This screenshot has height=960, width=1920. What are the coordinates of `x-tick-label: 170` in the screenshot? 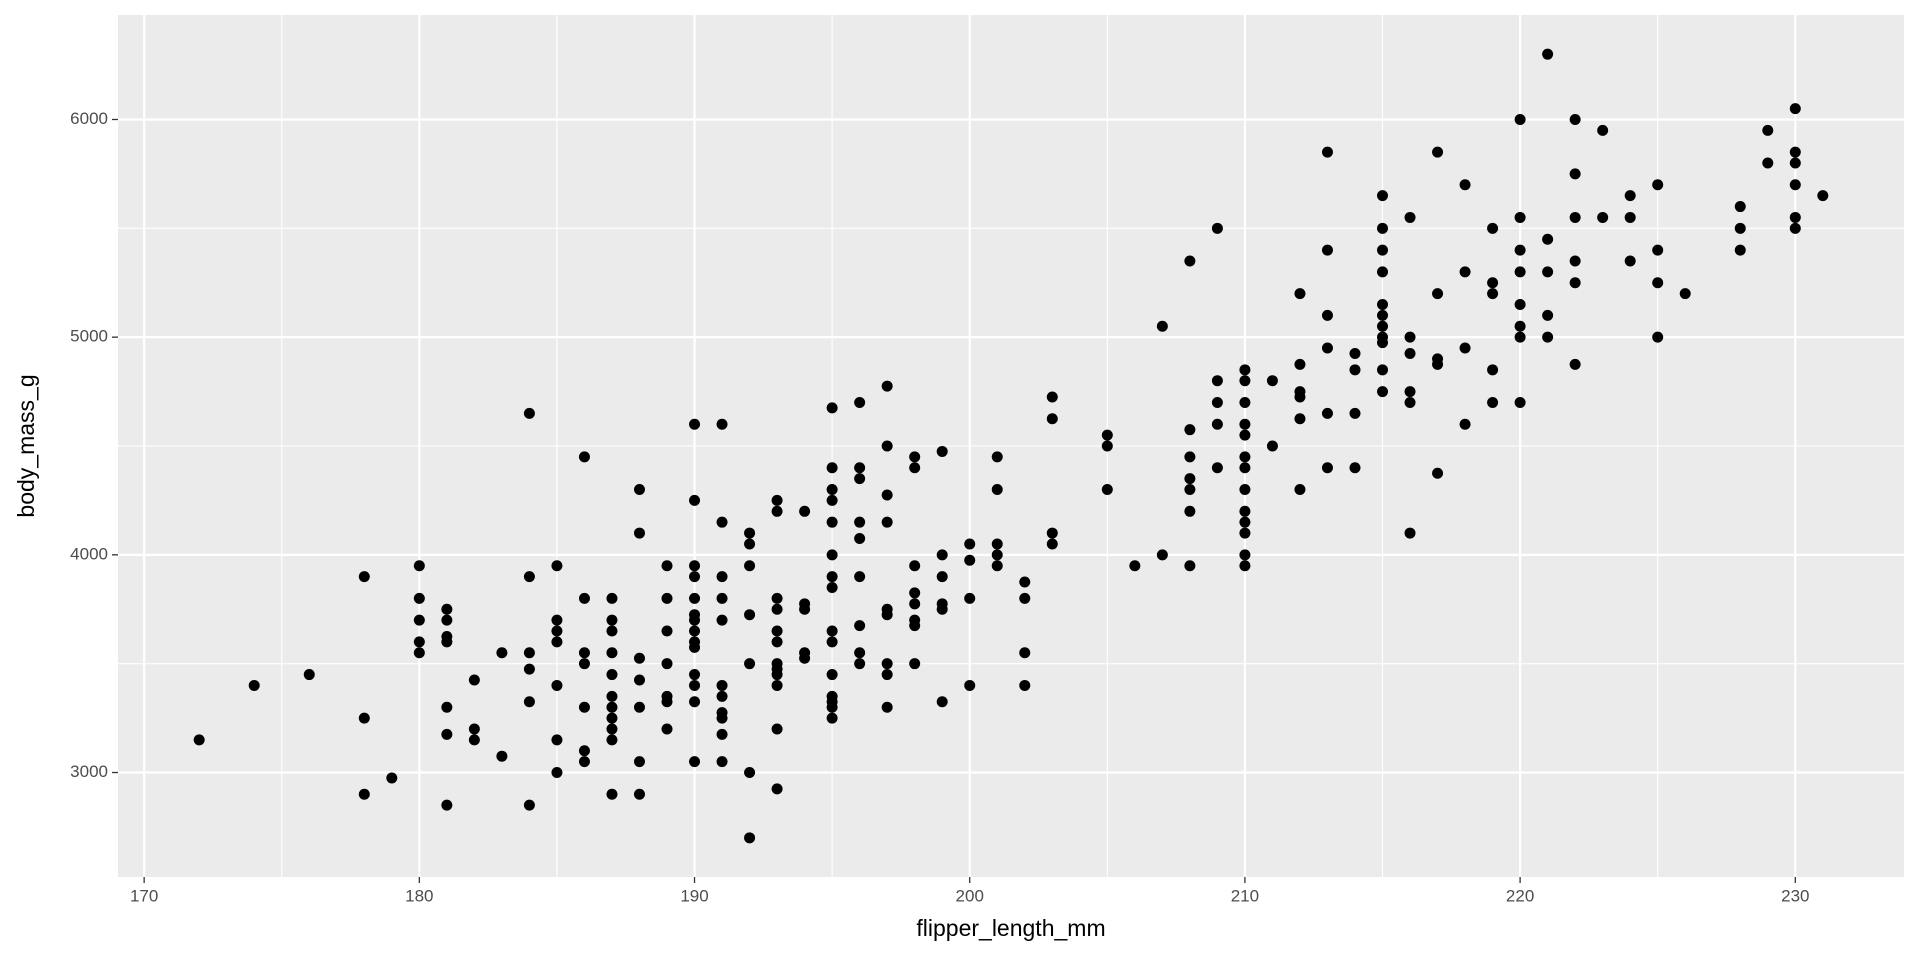 It's located at (144, 895).